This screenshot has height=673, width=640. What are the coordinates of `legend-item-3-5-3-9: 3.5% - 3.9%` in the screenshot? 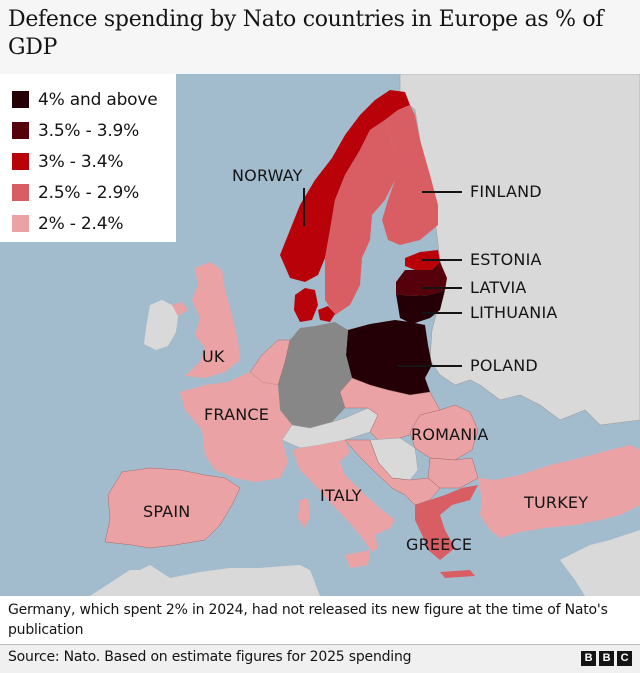 It's located at (94, 130).